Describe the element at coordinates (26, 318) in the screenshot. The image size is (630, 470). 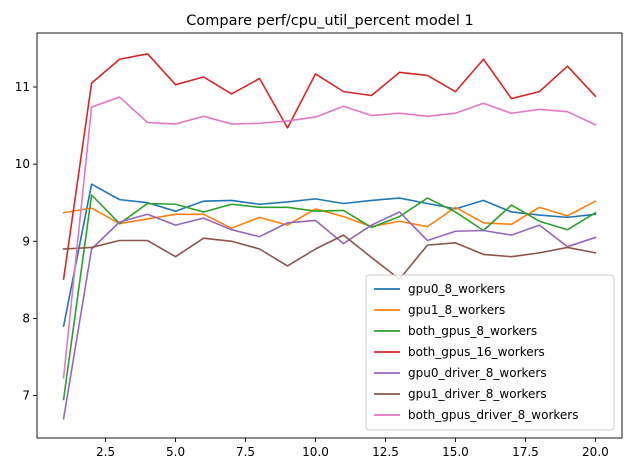
I see `y-tick-label: 8` at that location.